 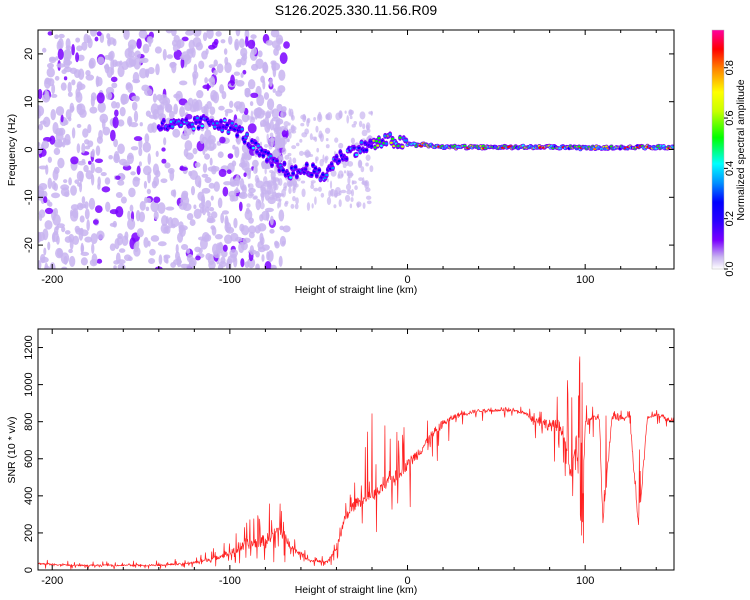 What do you see at coordinates (356, 590) in the screenshot?
I see `snr-x-axis-label: Height of straight line (km)` at bounding box center [356, 590].